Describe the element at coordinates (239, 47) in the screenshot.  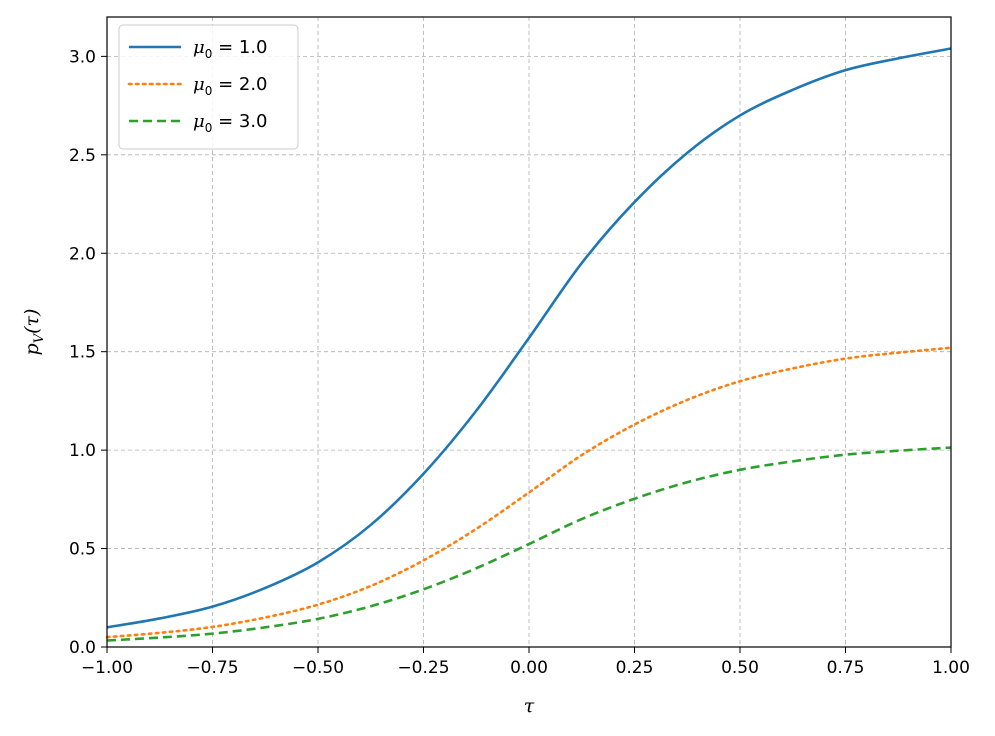
I see `legend-equation: = 1.0` at that location.